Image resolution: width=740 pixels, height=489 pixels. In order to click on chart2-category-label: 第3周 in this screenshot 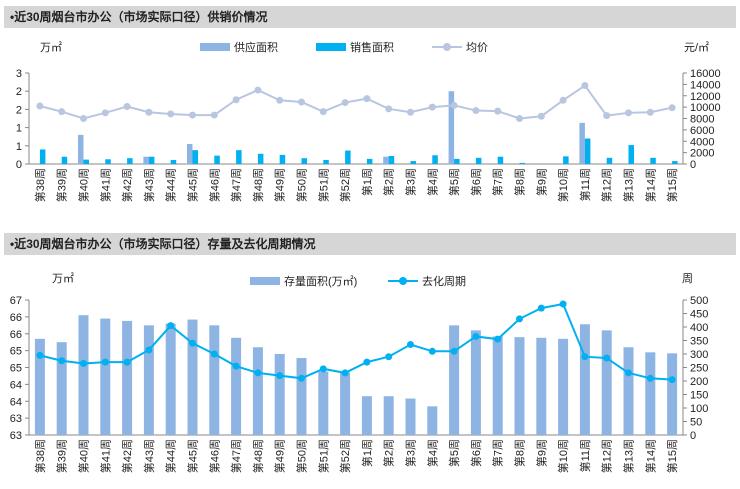, I will do `click(411, 453)`.